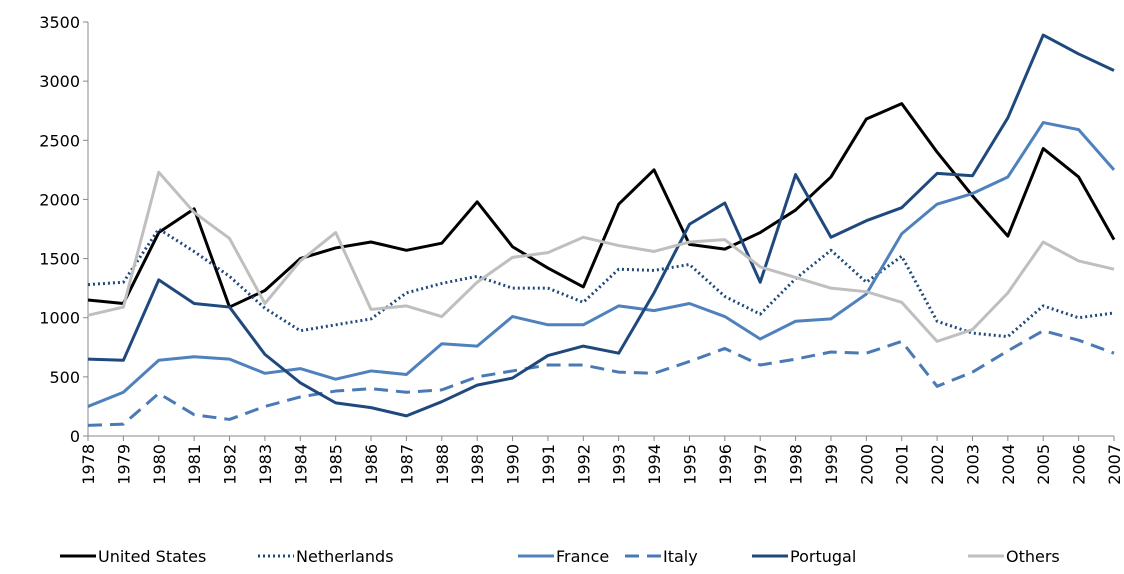 The height and width of the screenshot is (574, 1124). I want to click on x-tick-label: 1998, so click(796, 464).